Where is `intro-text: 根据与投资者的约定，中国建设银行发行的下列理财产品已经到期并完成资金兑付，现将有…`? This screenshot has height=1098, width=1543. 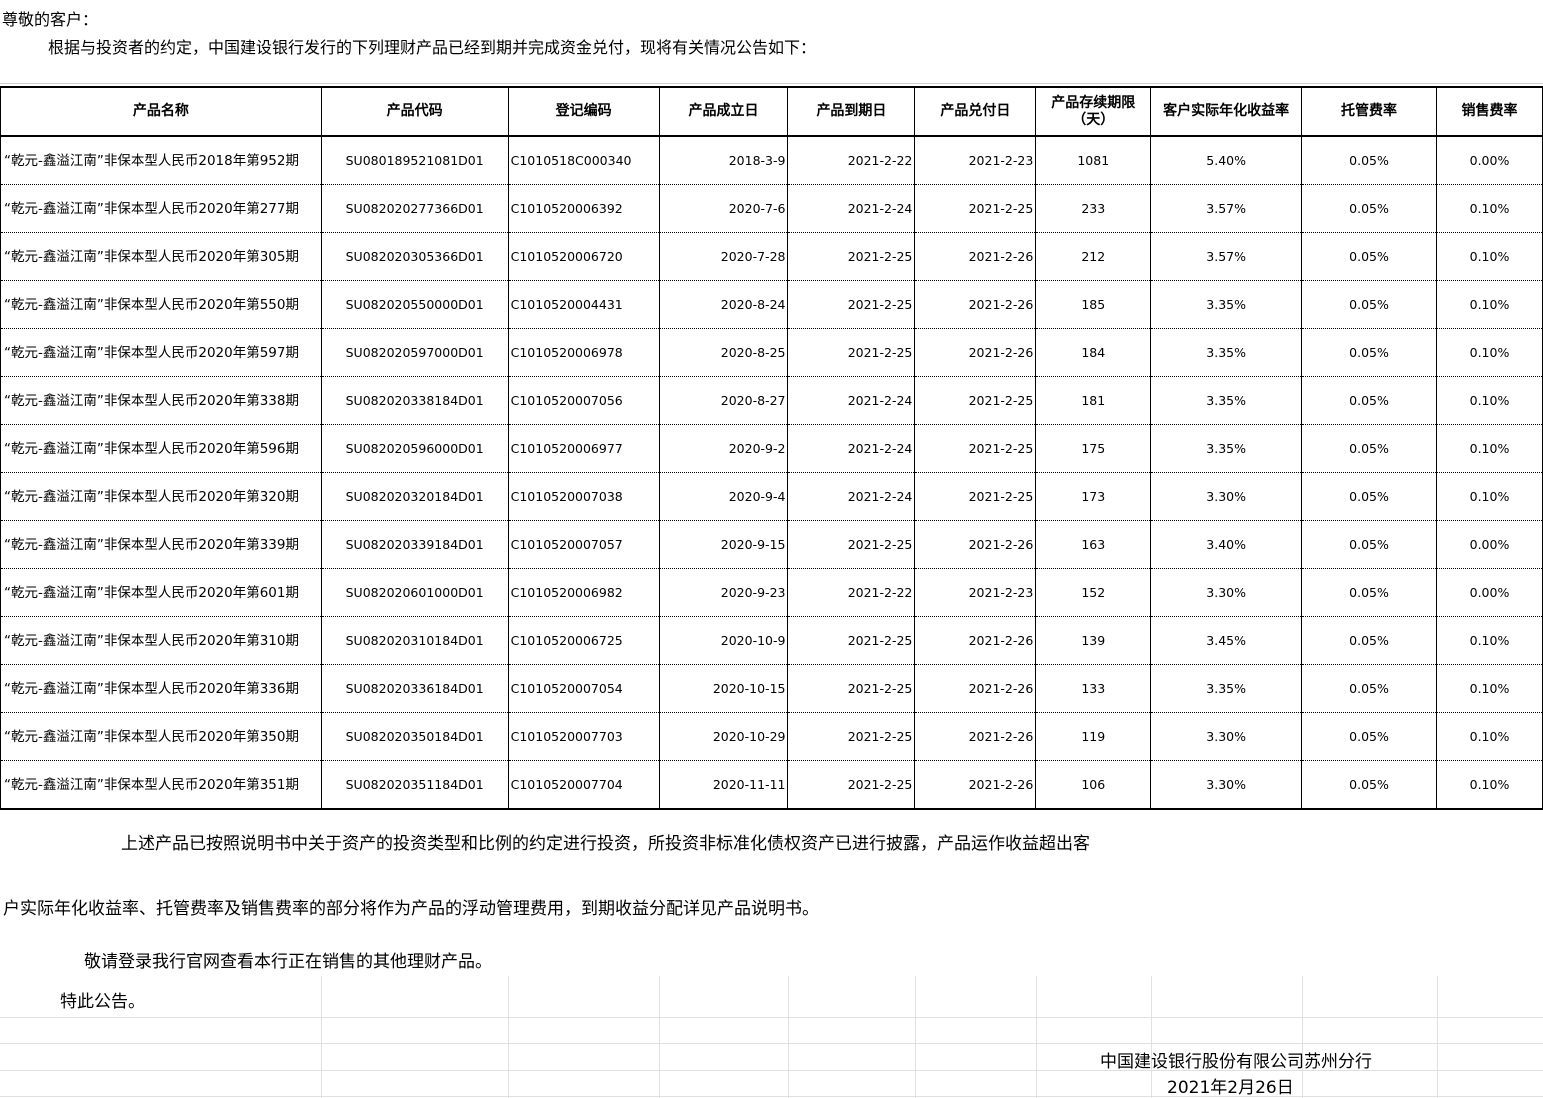
intro-text: 根据与投资者的约定，中国建设银行发行的下列理财产品已经到期并完成资金兑付，现将有… is located at coordinates (432, 47).